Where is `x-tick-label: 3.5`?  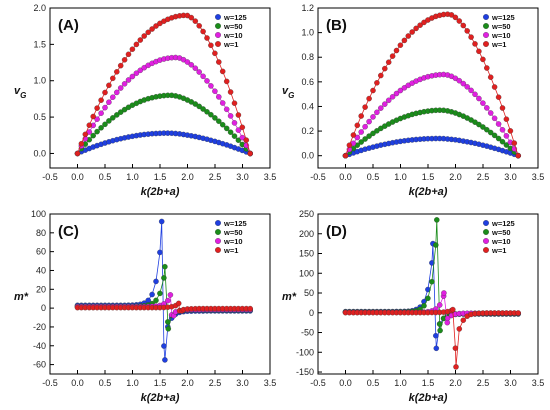
x-tick-label: 3.5 is located at coordinates (538, 383).